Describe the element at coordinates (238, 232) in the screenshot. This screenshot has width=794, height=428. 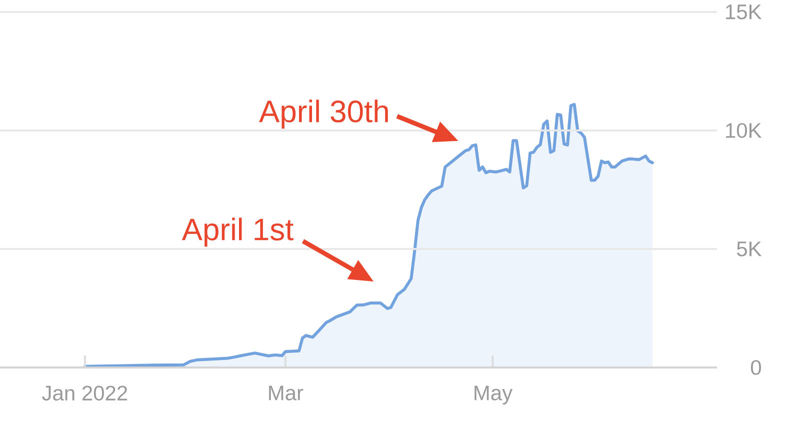
I see `annotation: April 1st` at that location.